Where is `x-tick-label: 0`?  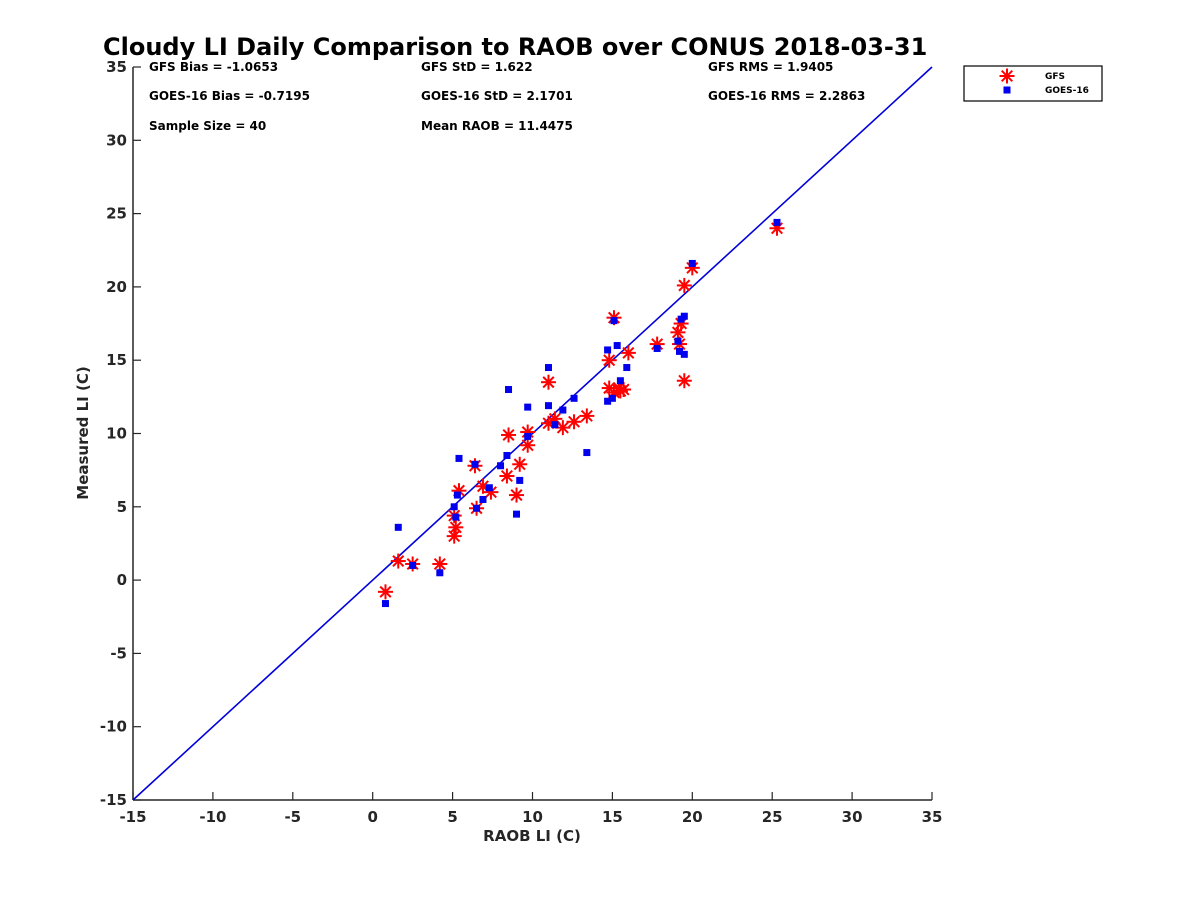 x-tick-label: 0 is located at coordinates (372, 817).